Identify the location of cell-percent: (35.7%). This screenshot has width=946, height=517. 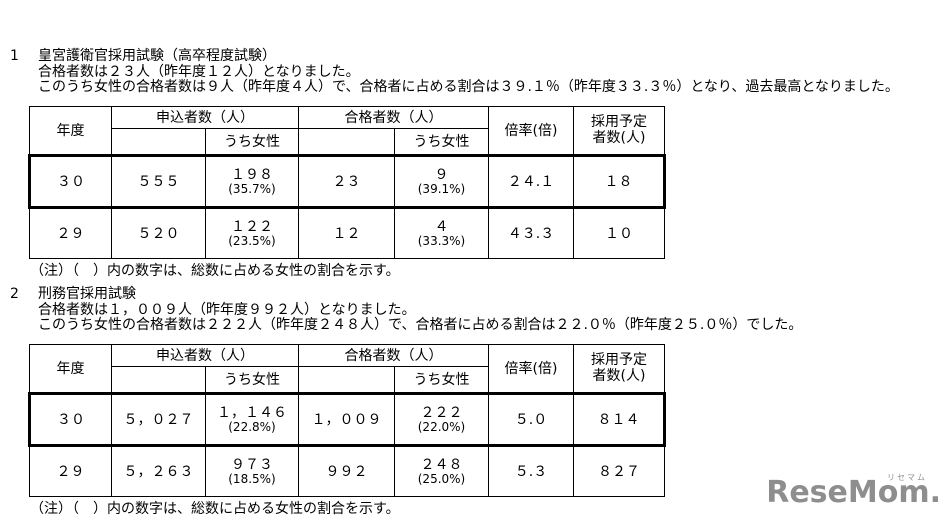
(252, 188).